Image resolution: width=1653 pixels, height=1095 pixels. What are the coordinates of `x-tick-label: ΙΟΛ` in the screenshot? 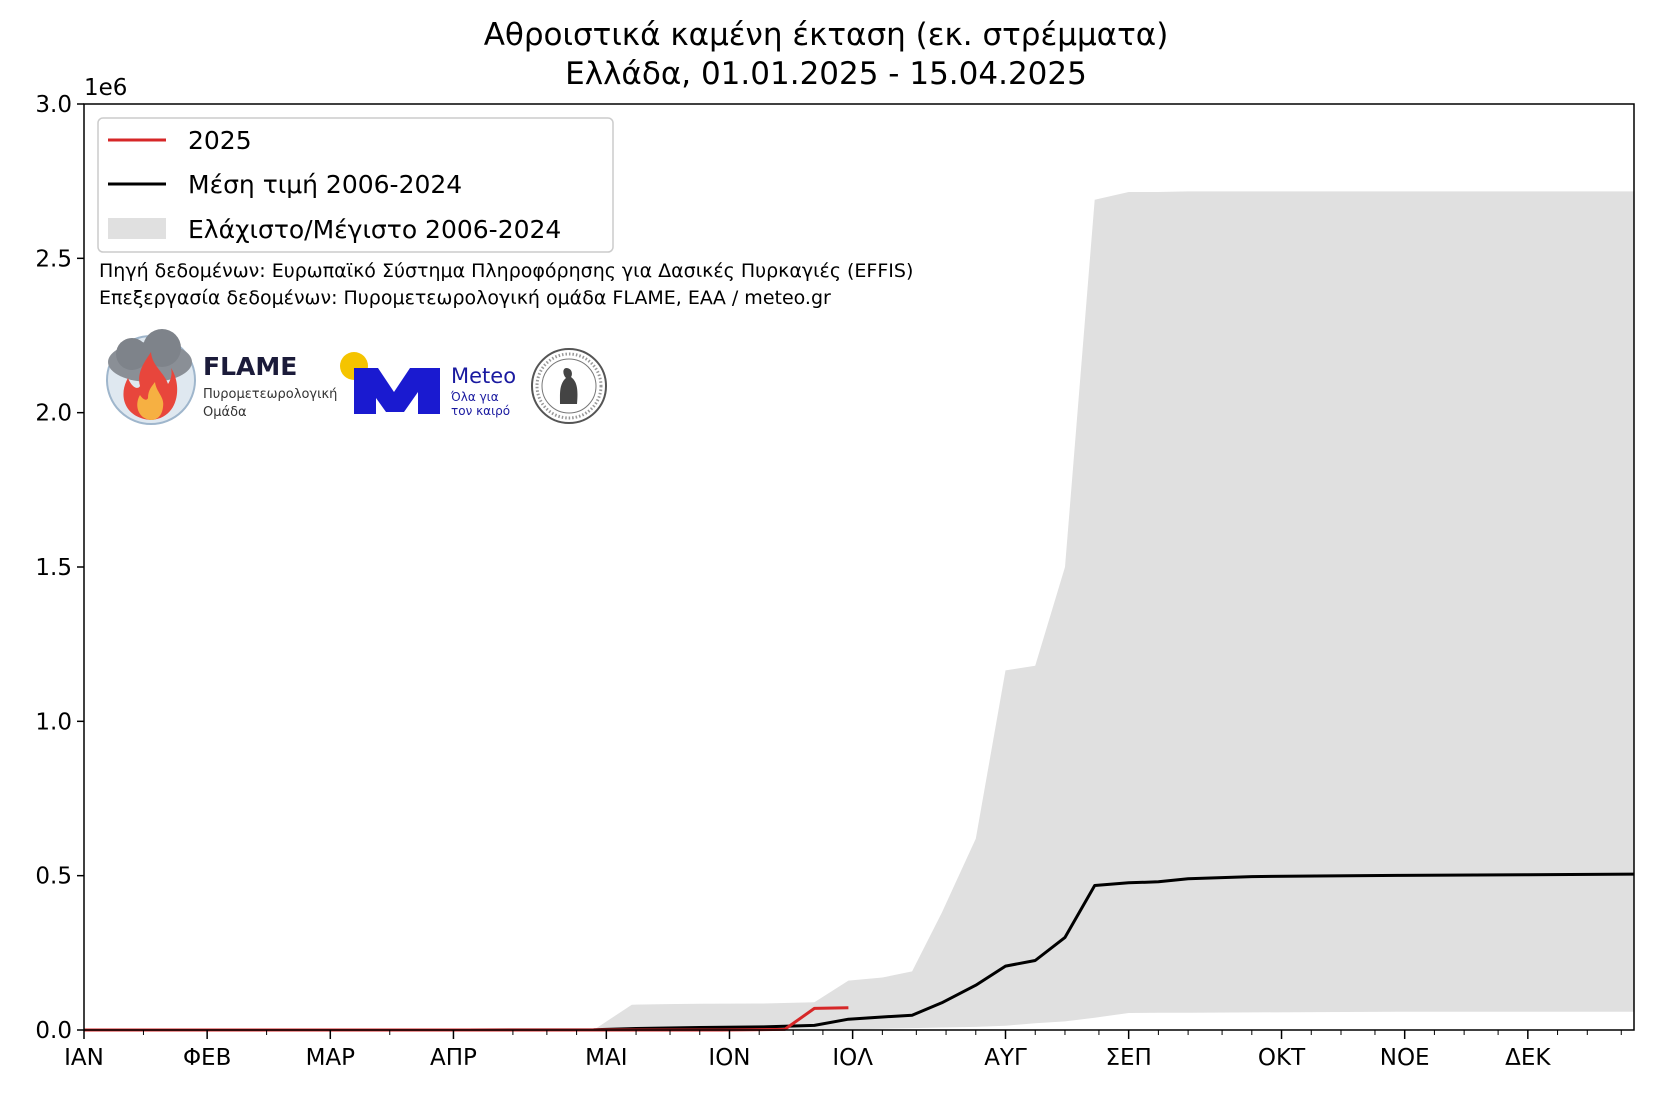 It's located at (852, 1058).